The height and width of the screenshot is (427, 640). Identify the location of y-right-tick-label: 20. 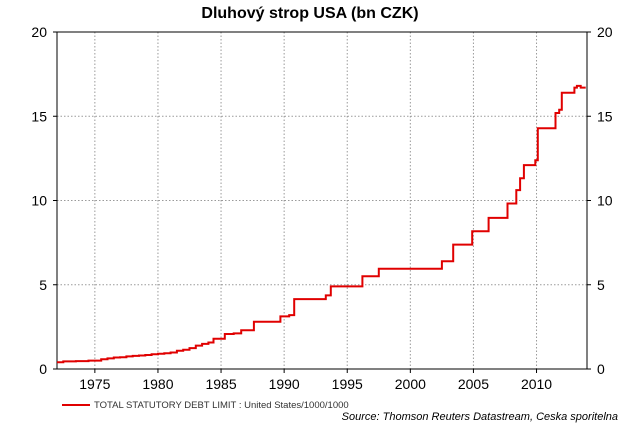
(605, 32).